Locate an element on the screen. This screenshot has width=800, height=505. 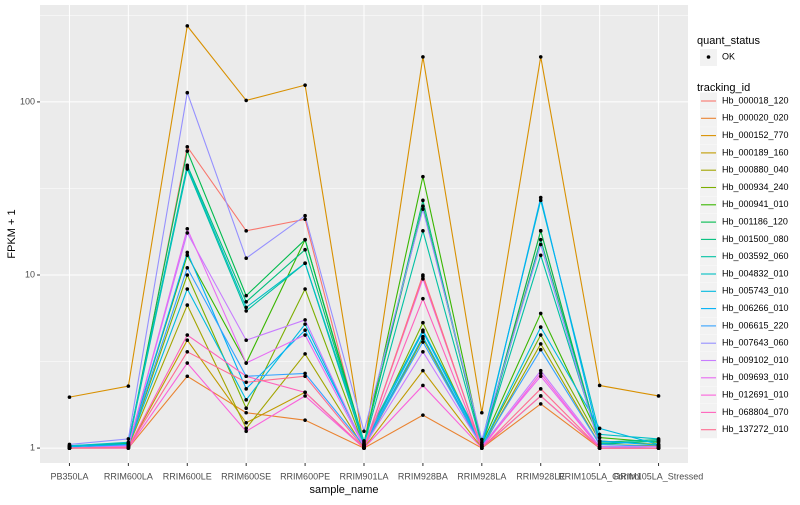
x-tick-label: RRIM600LA is located at coordinates (128, 476).